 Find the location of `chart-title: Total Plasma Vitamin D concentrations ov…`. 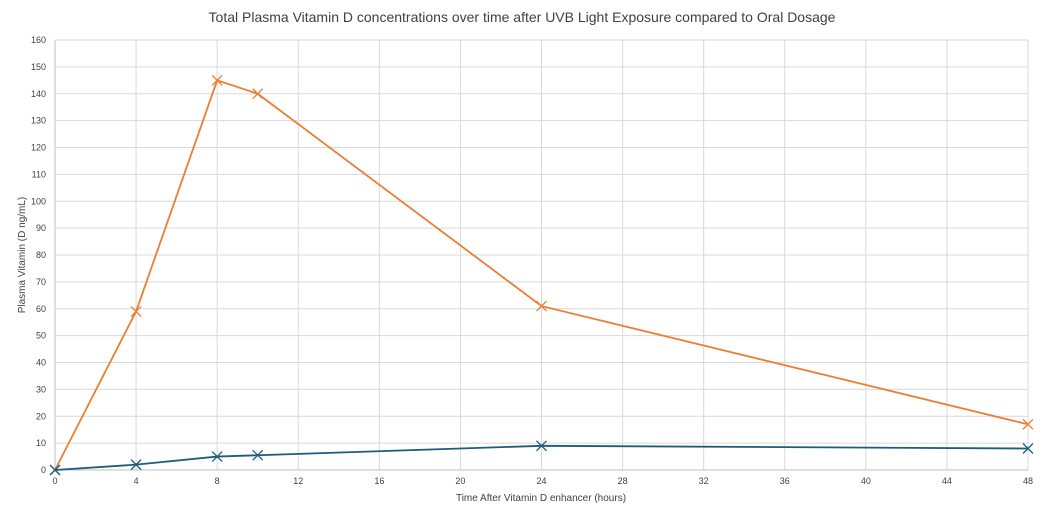

chart-title: Total Plasma Vitamin D concentrations ov… is located at coordinates (522, 17).